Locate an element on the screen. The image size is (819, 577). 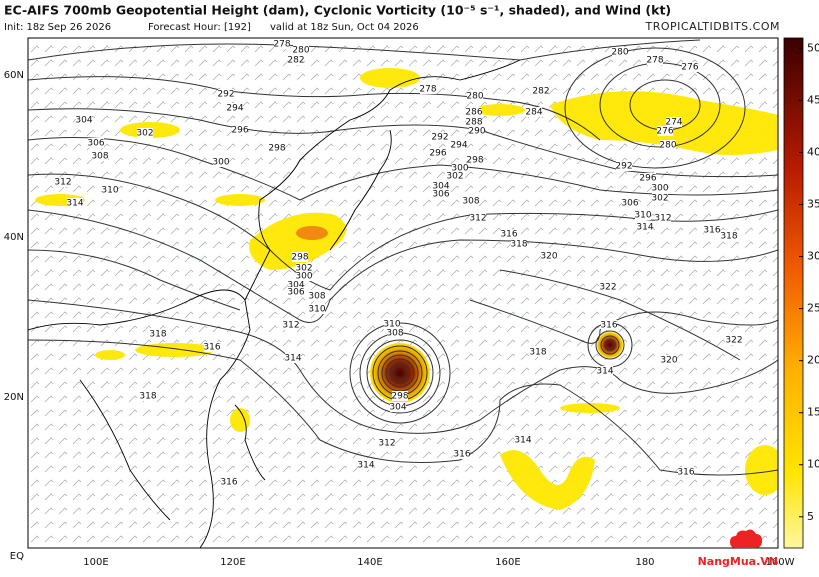
contour-label: 286 is located at coordinates (473, 113).